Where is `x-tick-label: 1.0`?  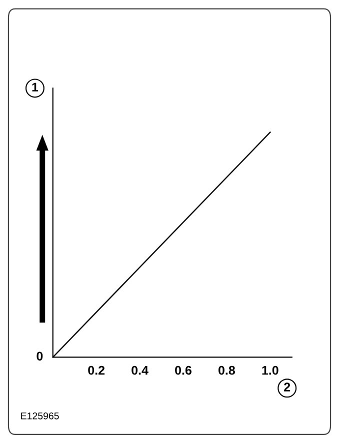 x-tick-label: 1.0 is located at coordinates (270, 370).